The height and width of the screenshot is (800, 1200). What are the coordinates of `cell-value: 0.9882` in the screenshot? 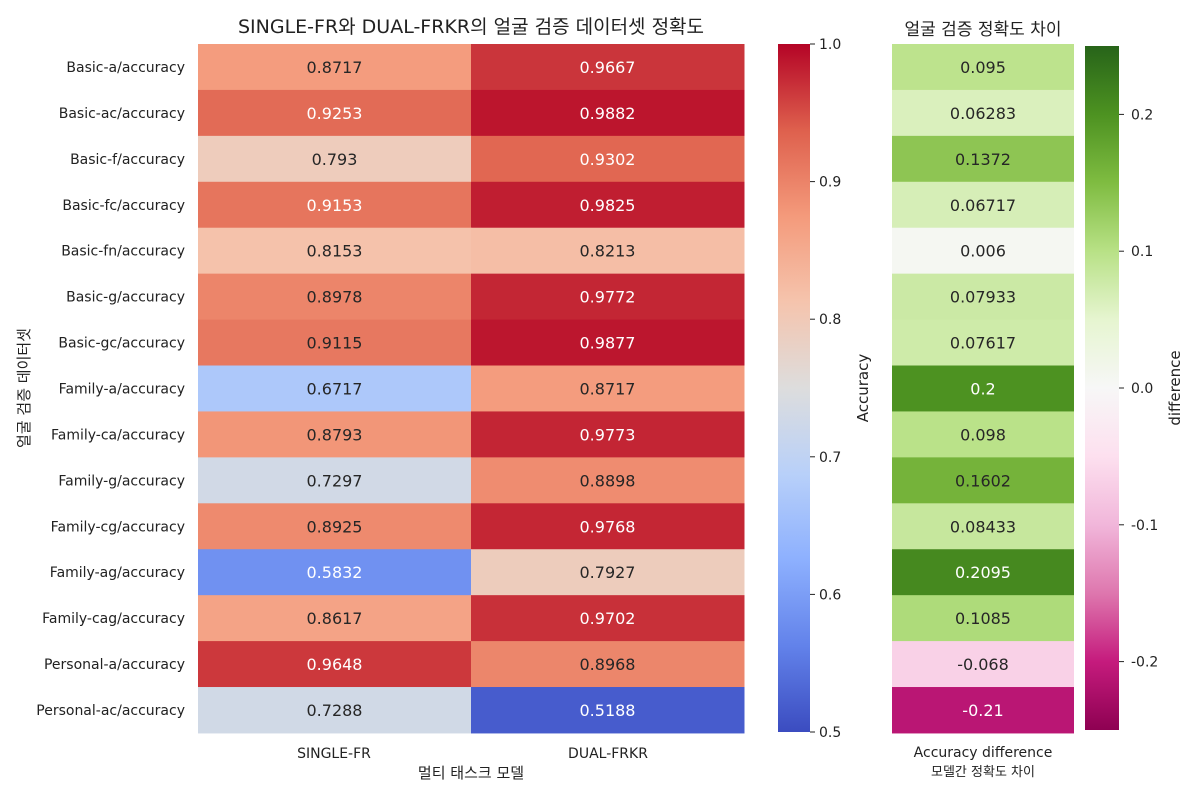 It's located at (608, 113).